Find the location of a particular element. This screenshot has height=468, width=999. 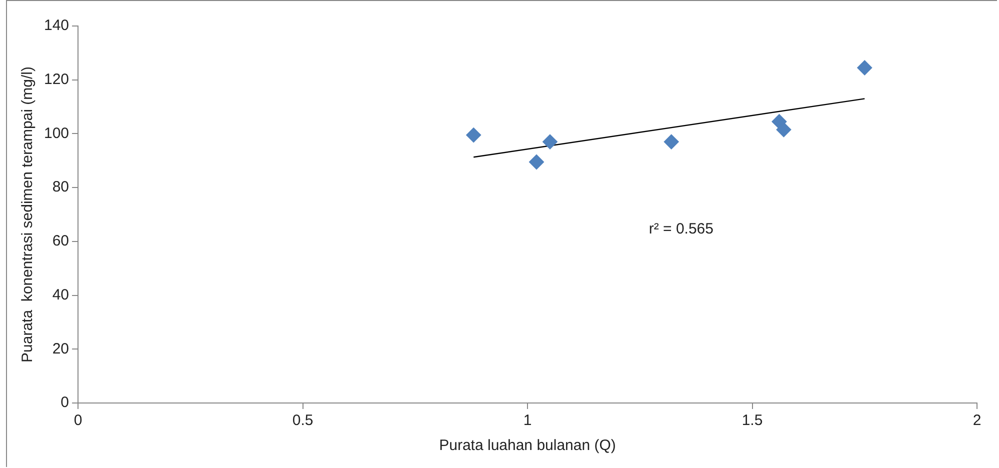

y-tick-label: 0 is located at coordinates (65, 403).